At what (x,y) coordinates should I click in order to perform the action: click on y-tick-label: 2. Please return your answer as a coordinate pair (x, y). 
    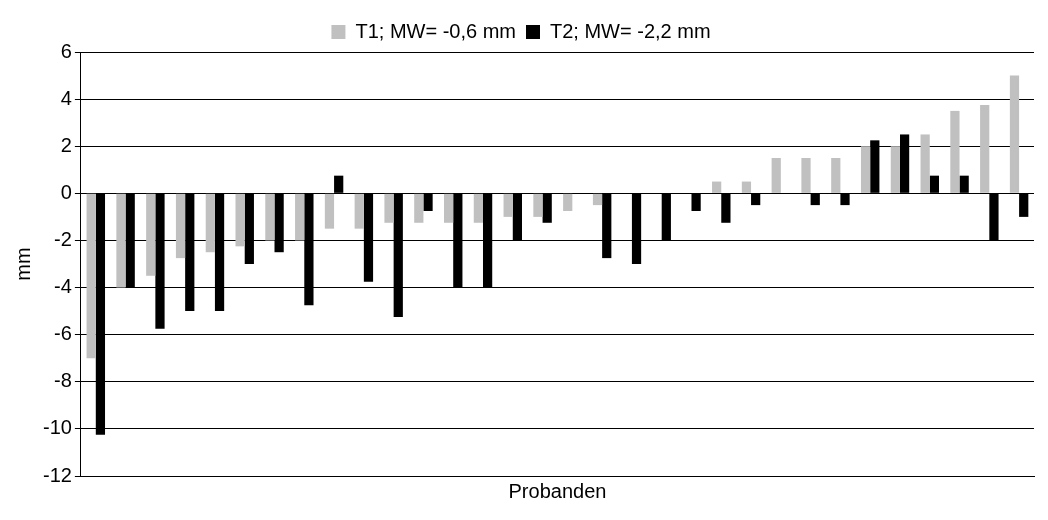
    Looking at the image, I should click on (66, 144).